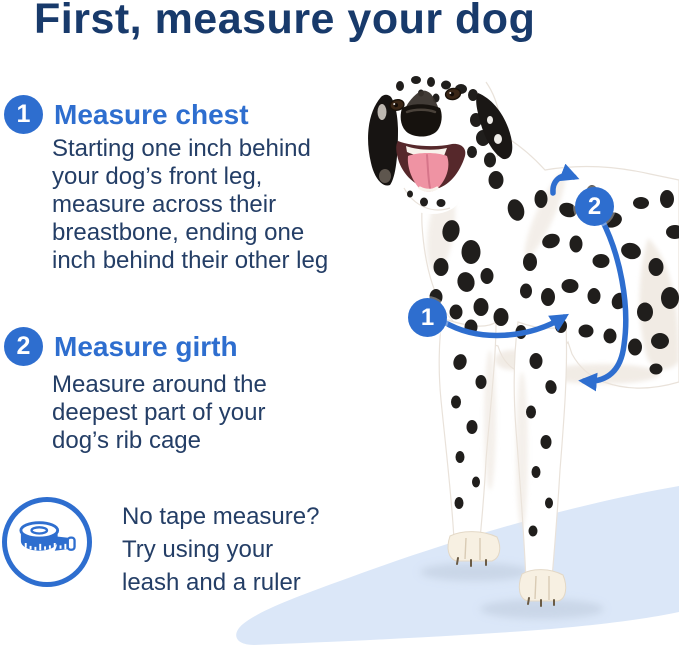  What do you see at coordinates (453, 94) in the screenshot?
I see `dog-eye-right` at bounding box center [453, 94].